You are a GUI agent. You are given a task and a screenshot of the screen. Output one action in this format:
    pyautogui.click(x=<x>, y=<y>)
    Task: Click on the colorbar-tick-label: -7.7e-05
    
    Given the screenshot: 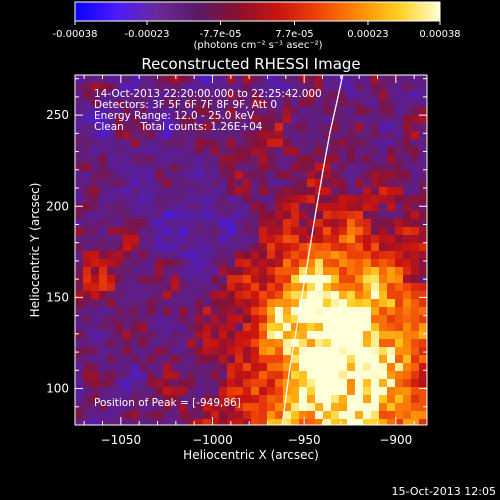 What is the action you would take?
    pyautogui.click(x=221, y=34)
    